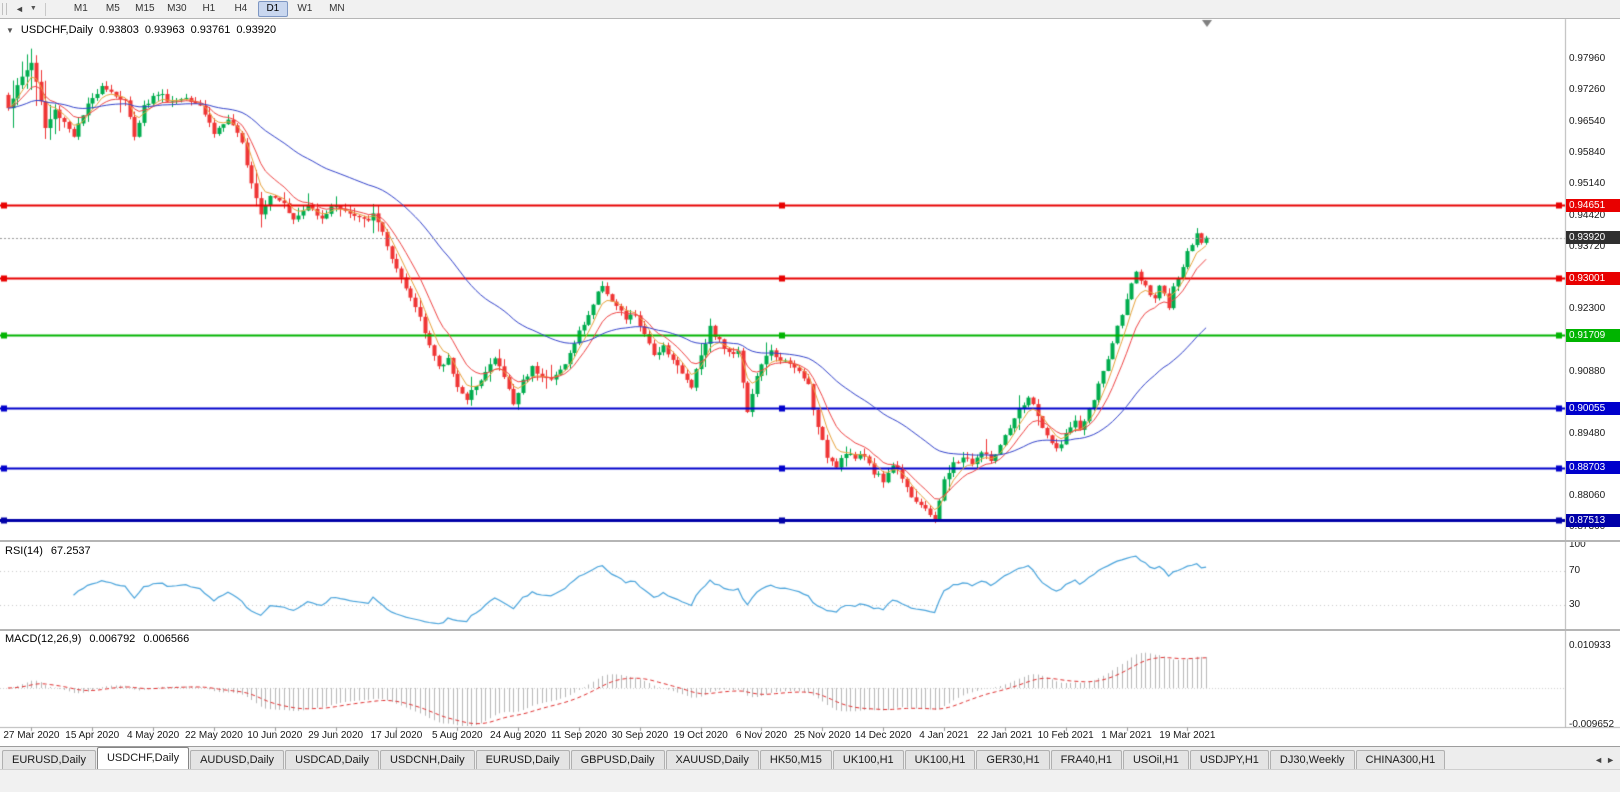 The width and height of the screenshot is (1620, 792). What do you see at coordinates (164, 30) in the screenshot?
I see `ohlc-high-value: 0.93963` at bounding box center [164, 30].